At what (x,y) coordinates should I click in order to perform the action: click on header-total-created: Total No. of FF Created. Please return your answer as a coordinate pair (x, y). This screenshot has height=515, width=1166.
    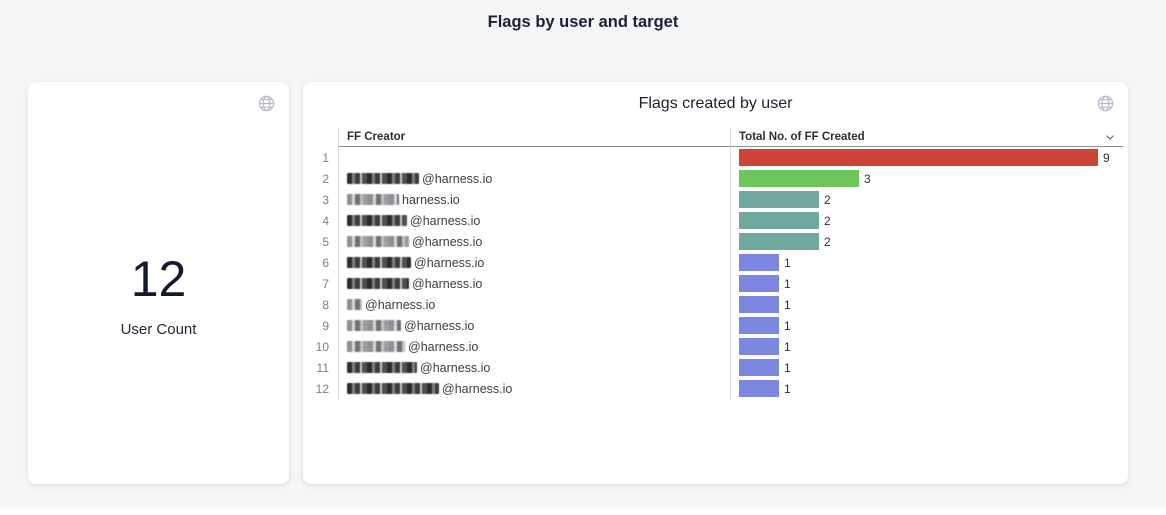
    Looking at the image, I should click on (926, 137).